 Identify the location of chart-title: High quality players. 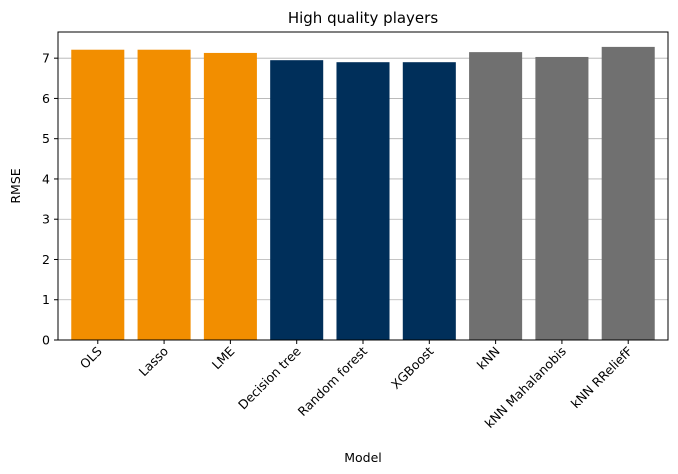
(363, 18).